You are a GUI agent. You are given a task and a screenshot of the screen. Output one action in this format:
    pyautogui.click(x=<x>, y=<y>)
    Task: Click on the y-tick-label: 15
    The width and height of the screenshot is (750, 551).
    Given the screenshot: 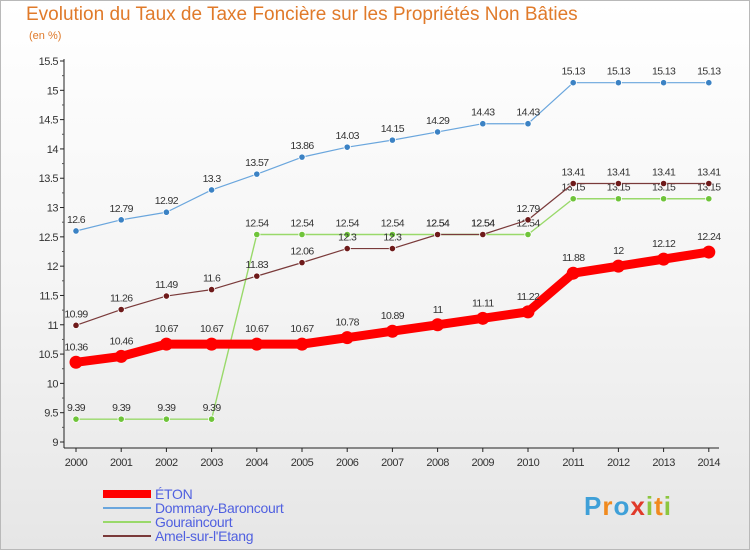 What is the action you would take?
    pyautogui.click(x=53, y=91)
    